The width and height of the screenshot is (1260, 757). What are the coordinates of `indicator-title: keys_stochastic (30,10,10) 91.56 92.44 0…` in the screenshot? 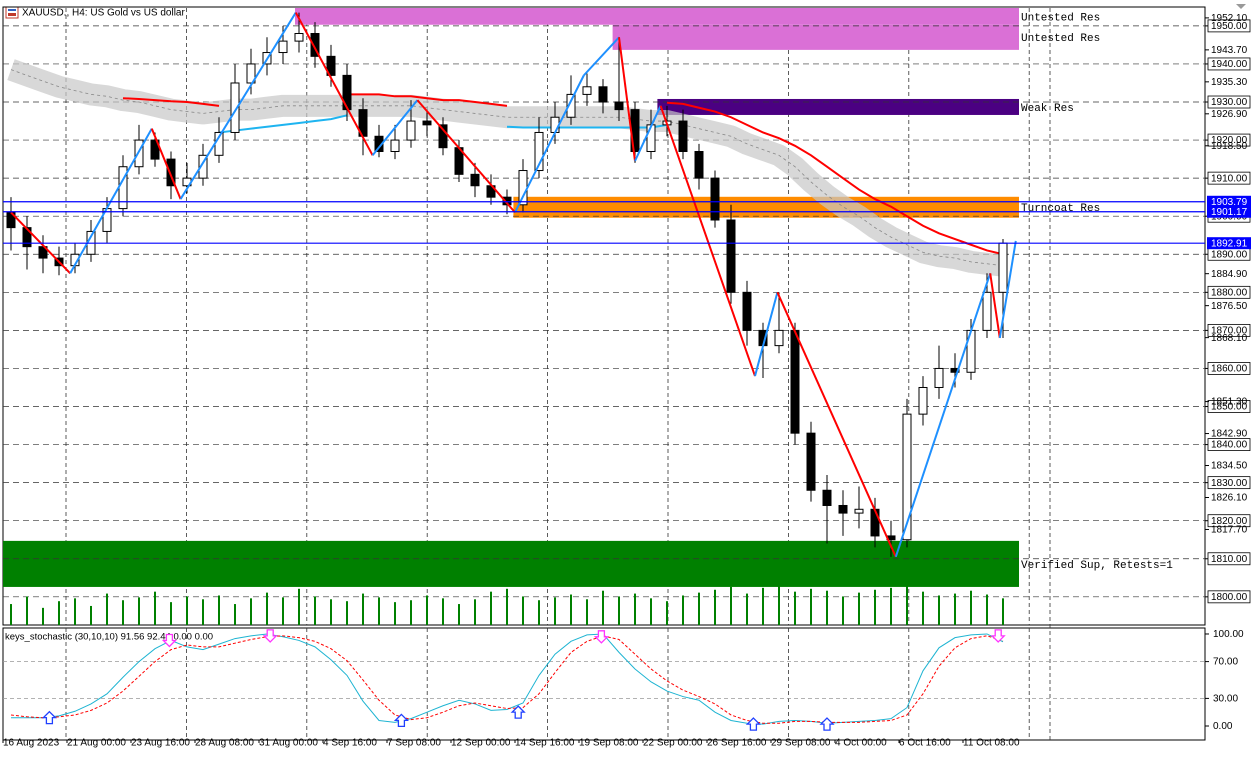 It's located at (109, 637).